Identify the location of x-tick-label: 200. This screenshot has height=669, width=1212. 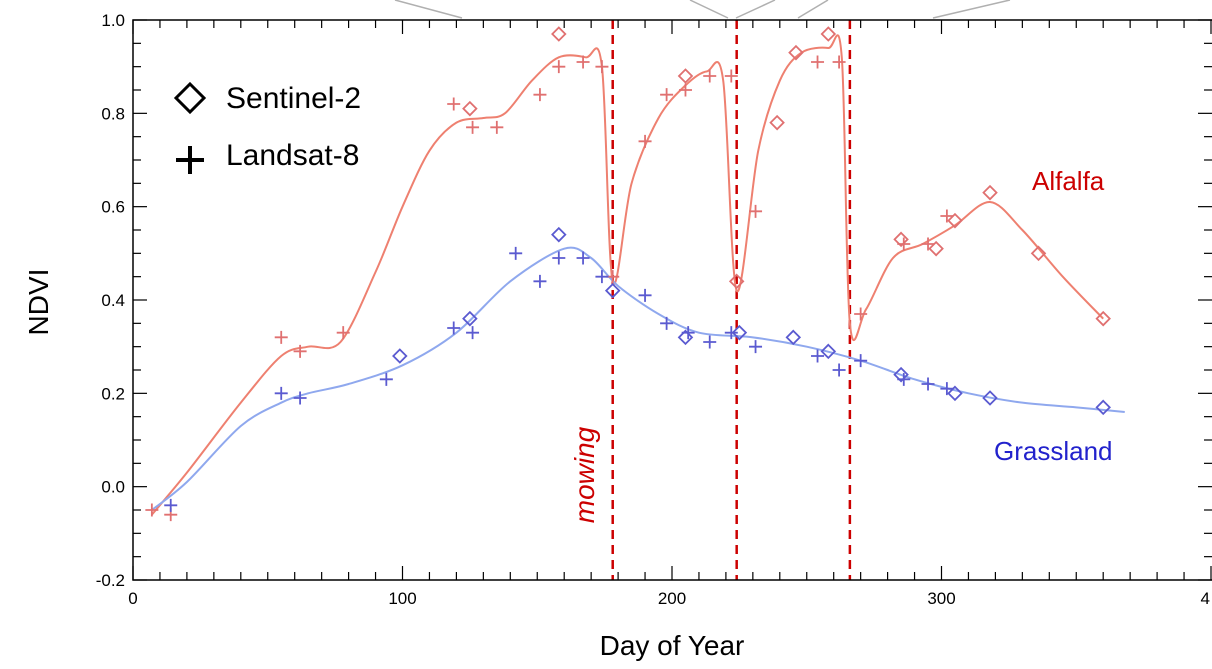
(672, 598).